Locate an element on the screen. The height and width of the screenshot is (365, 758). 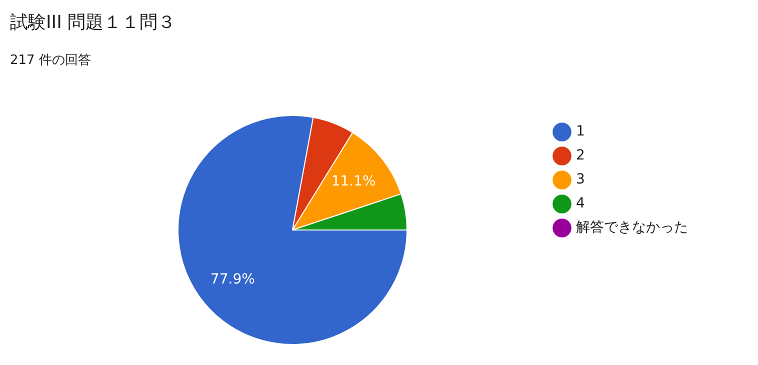
legend-label: 3 is located at coordinates (580, 180).